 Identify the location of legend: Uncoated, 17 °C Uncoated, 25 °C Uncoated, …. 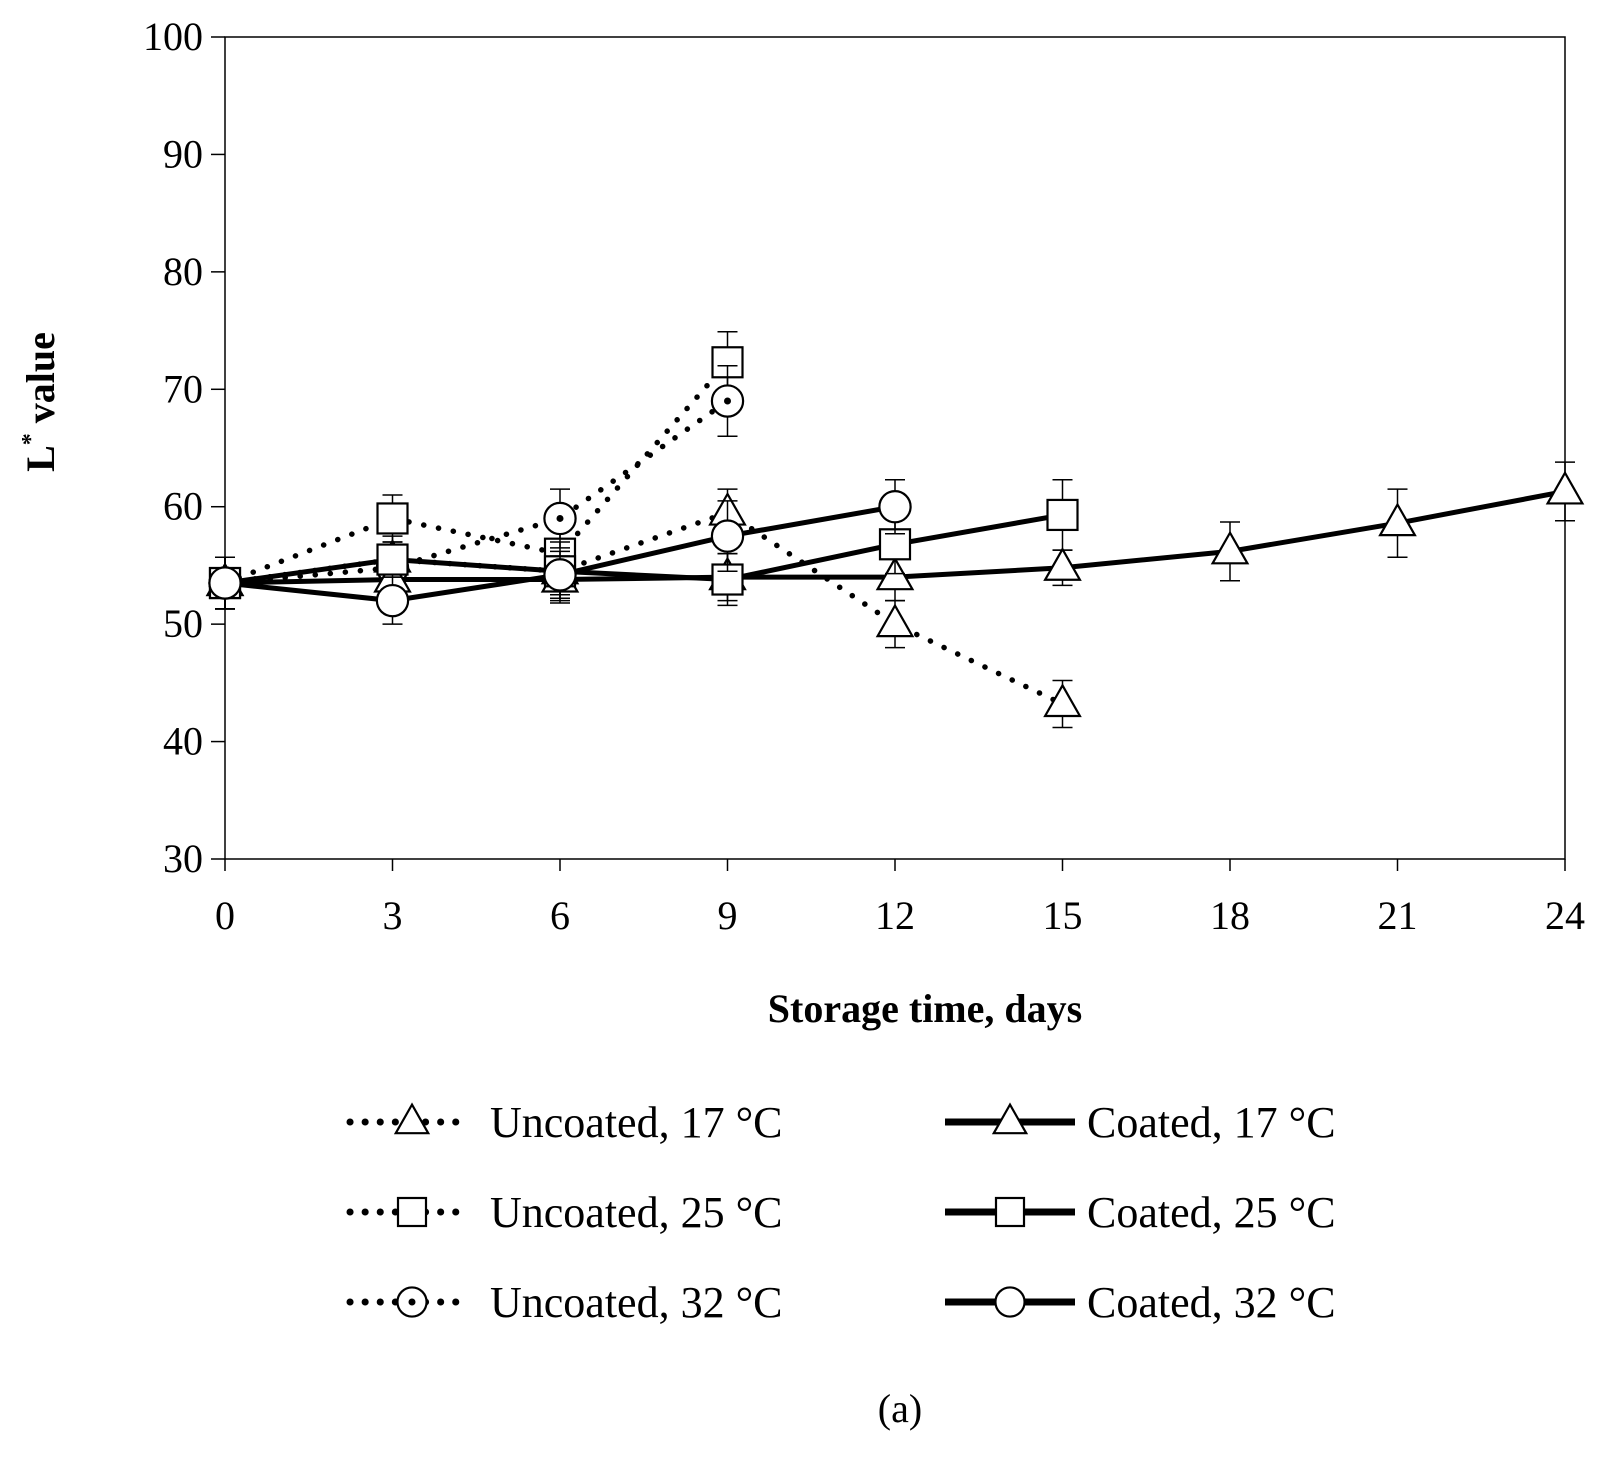
(841, 1212).